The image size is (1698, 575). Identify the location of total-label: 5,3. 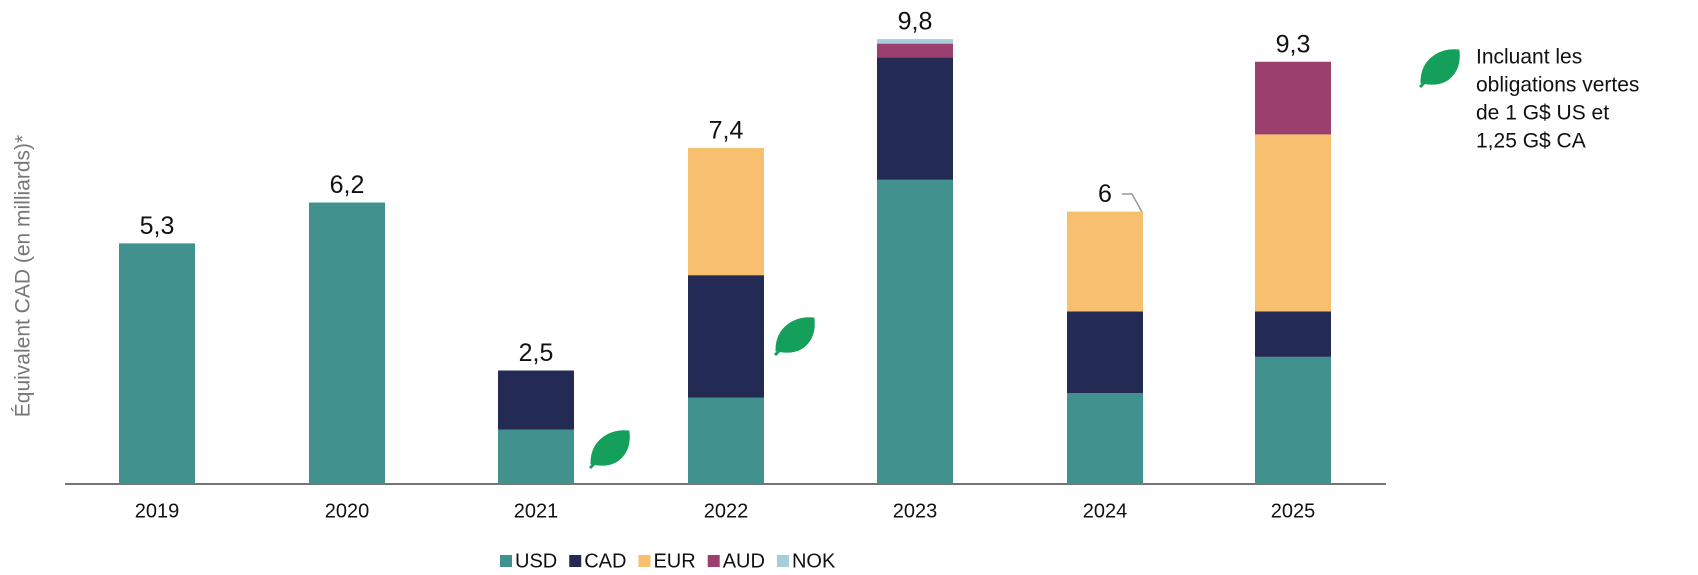
(157, 226).